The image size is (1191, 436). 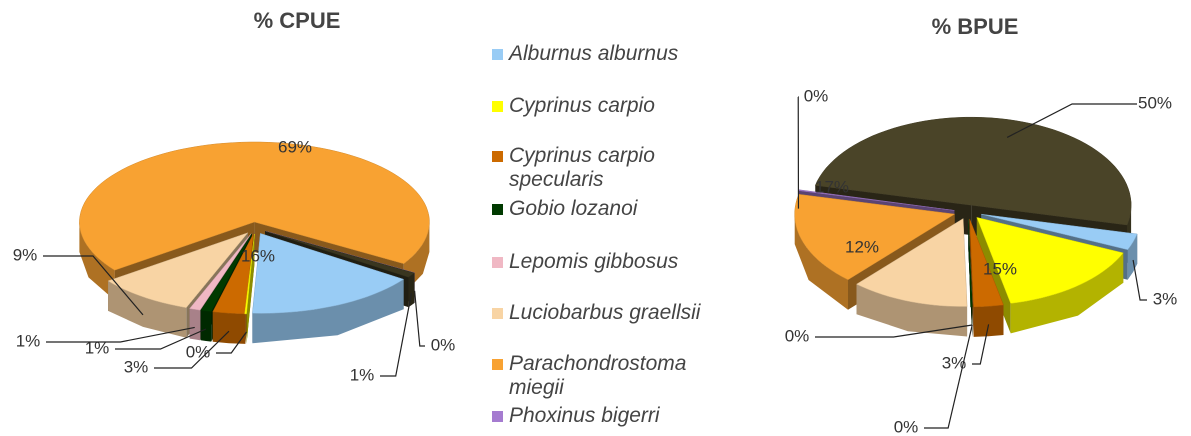 I want to click on legend-item: Luciobarbus graellsii, so click(x=596, y=313).